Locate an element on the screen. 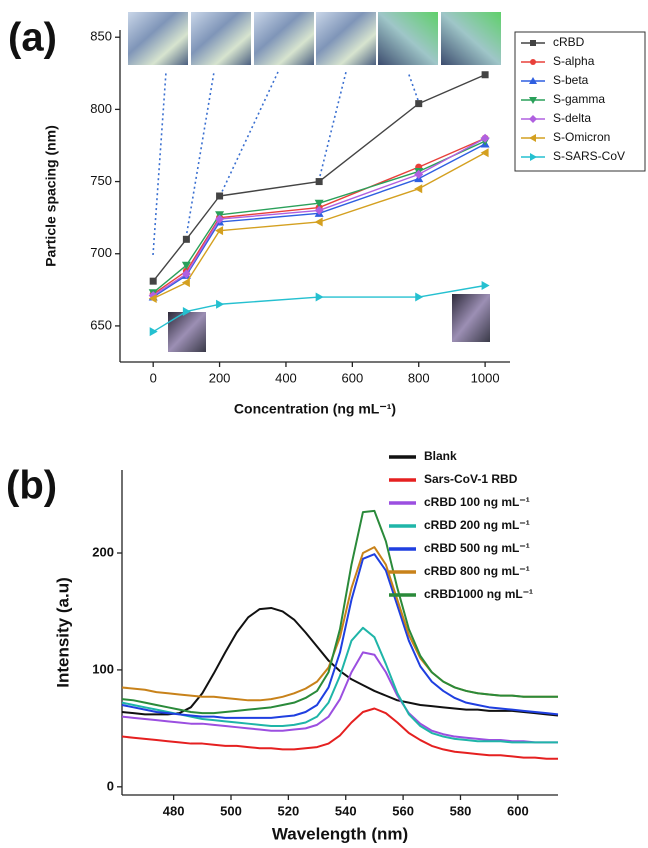 The image size is (648, 848). y-tick-label: 200 is located at coordinates (103, 551).